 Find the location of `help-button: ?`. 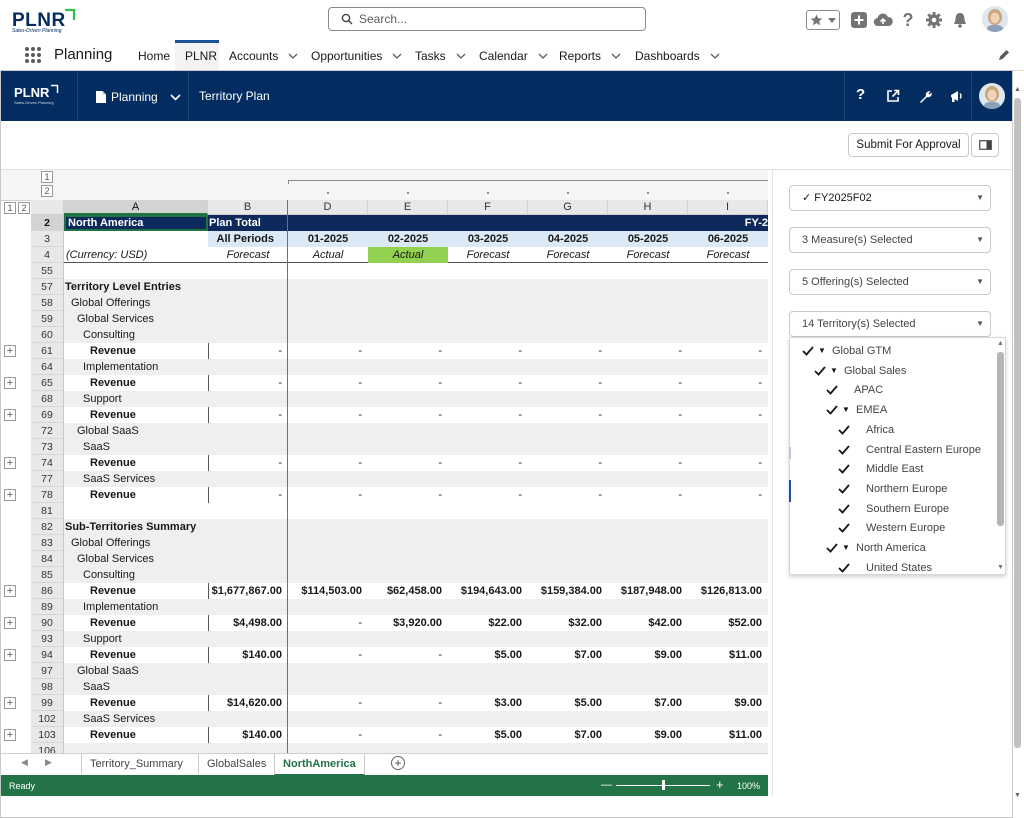

help-button: ? is located at coordinates (908, 20).